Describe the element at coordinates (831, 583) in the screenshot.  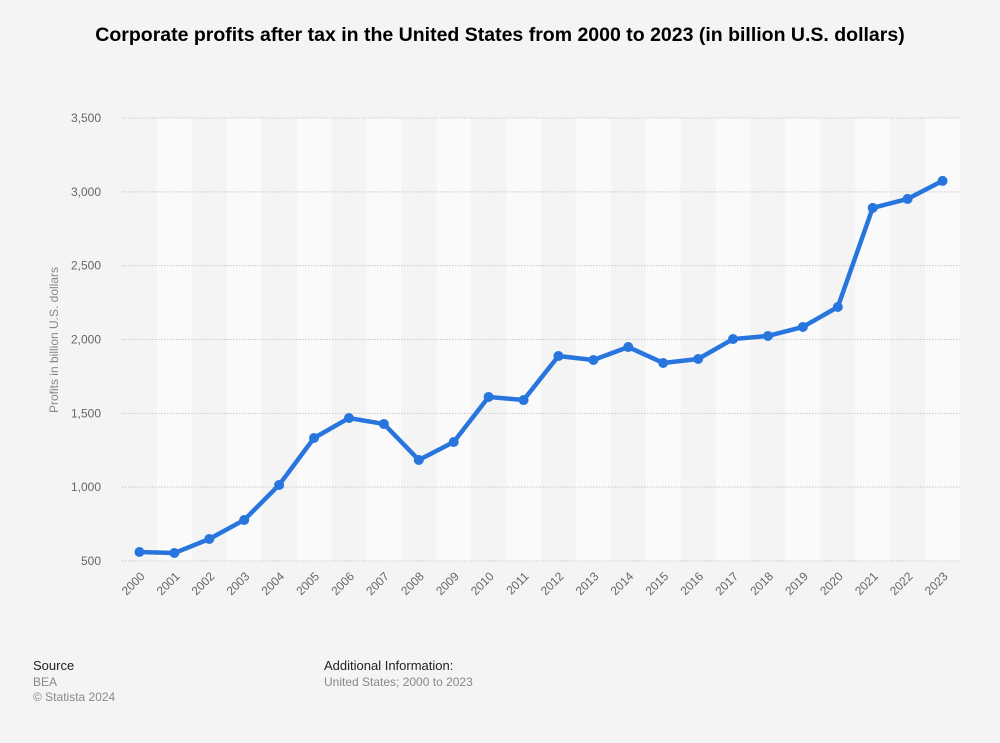
I see `x-tick-label: 2020` at that location.